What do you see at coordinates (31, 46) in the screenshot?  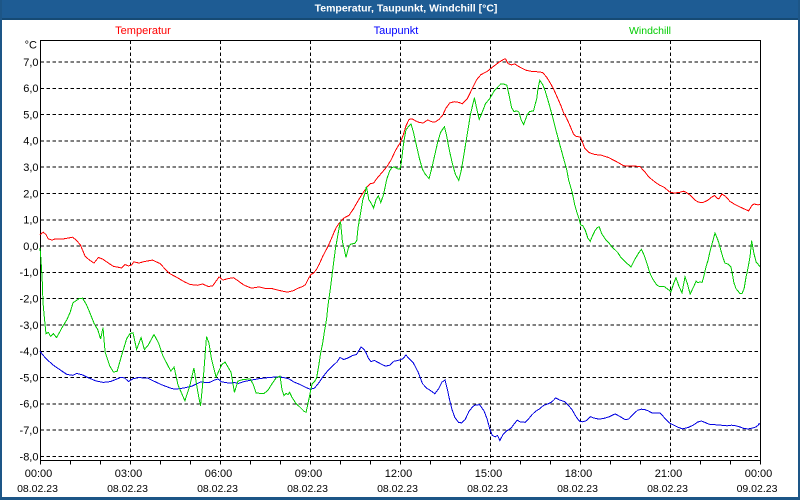 I see `svg-text: °C` at bounding box center [31, 46].